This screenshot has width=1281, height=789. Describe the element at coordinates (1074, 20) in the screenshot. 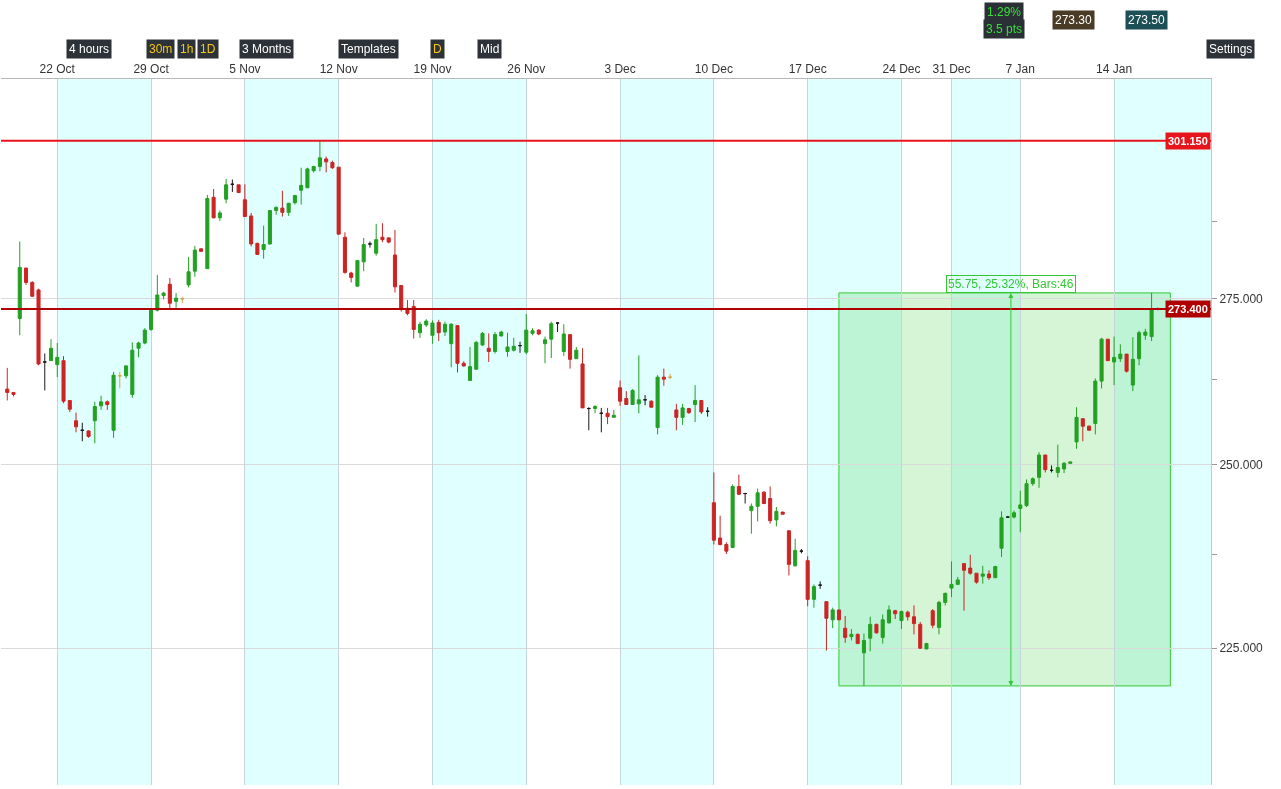

I see `text: 273.30` at that location.